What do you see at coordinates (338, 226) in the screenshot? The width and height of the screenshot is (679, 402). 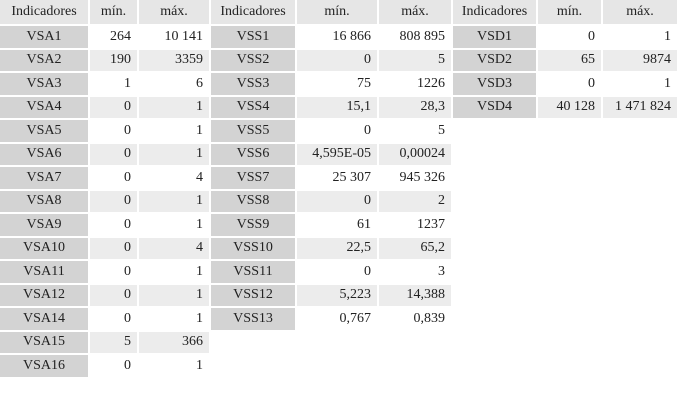 I see `value-cell: 61` at bounding box center [338, 226].